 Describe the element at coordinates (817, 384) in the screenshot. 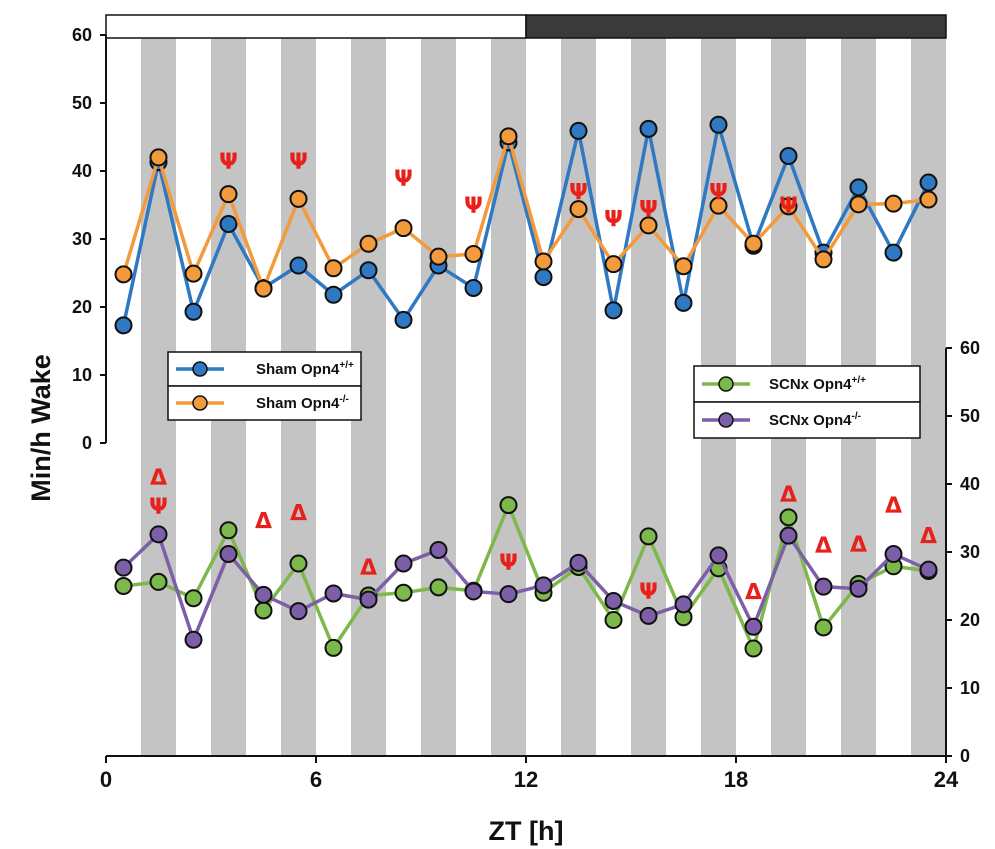

I see `legend-label: SCNx Opn4+/+` at that location.